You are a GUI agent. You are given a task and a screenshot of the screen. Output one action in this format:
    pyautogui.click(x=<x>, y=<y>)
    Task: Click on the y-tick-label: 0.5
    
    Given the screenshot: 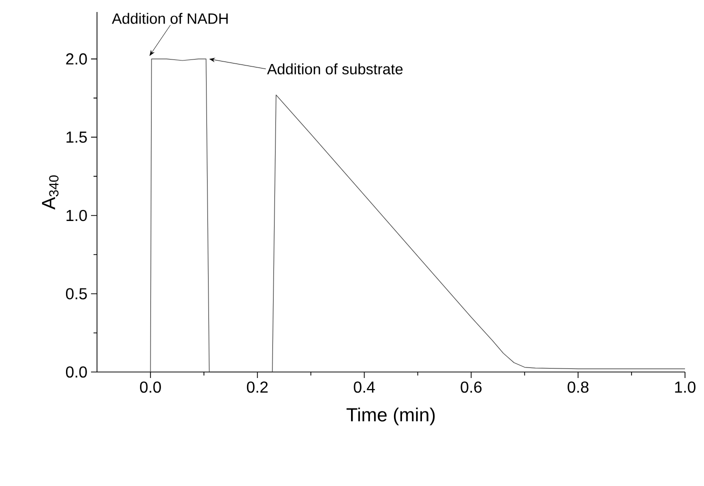 What is the action you would take?
    pyautogui.click(x=76, y=294)
    